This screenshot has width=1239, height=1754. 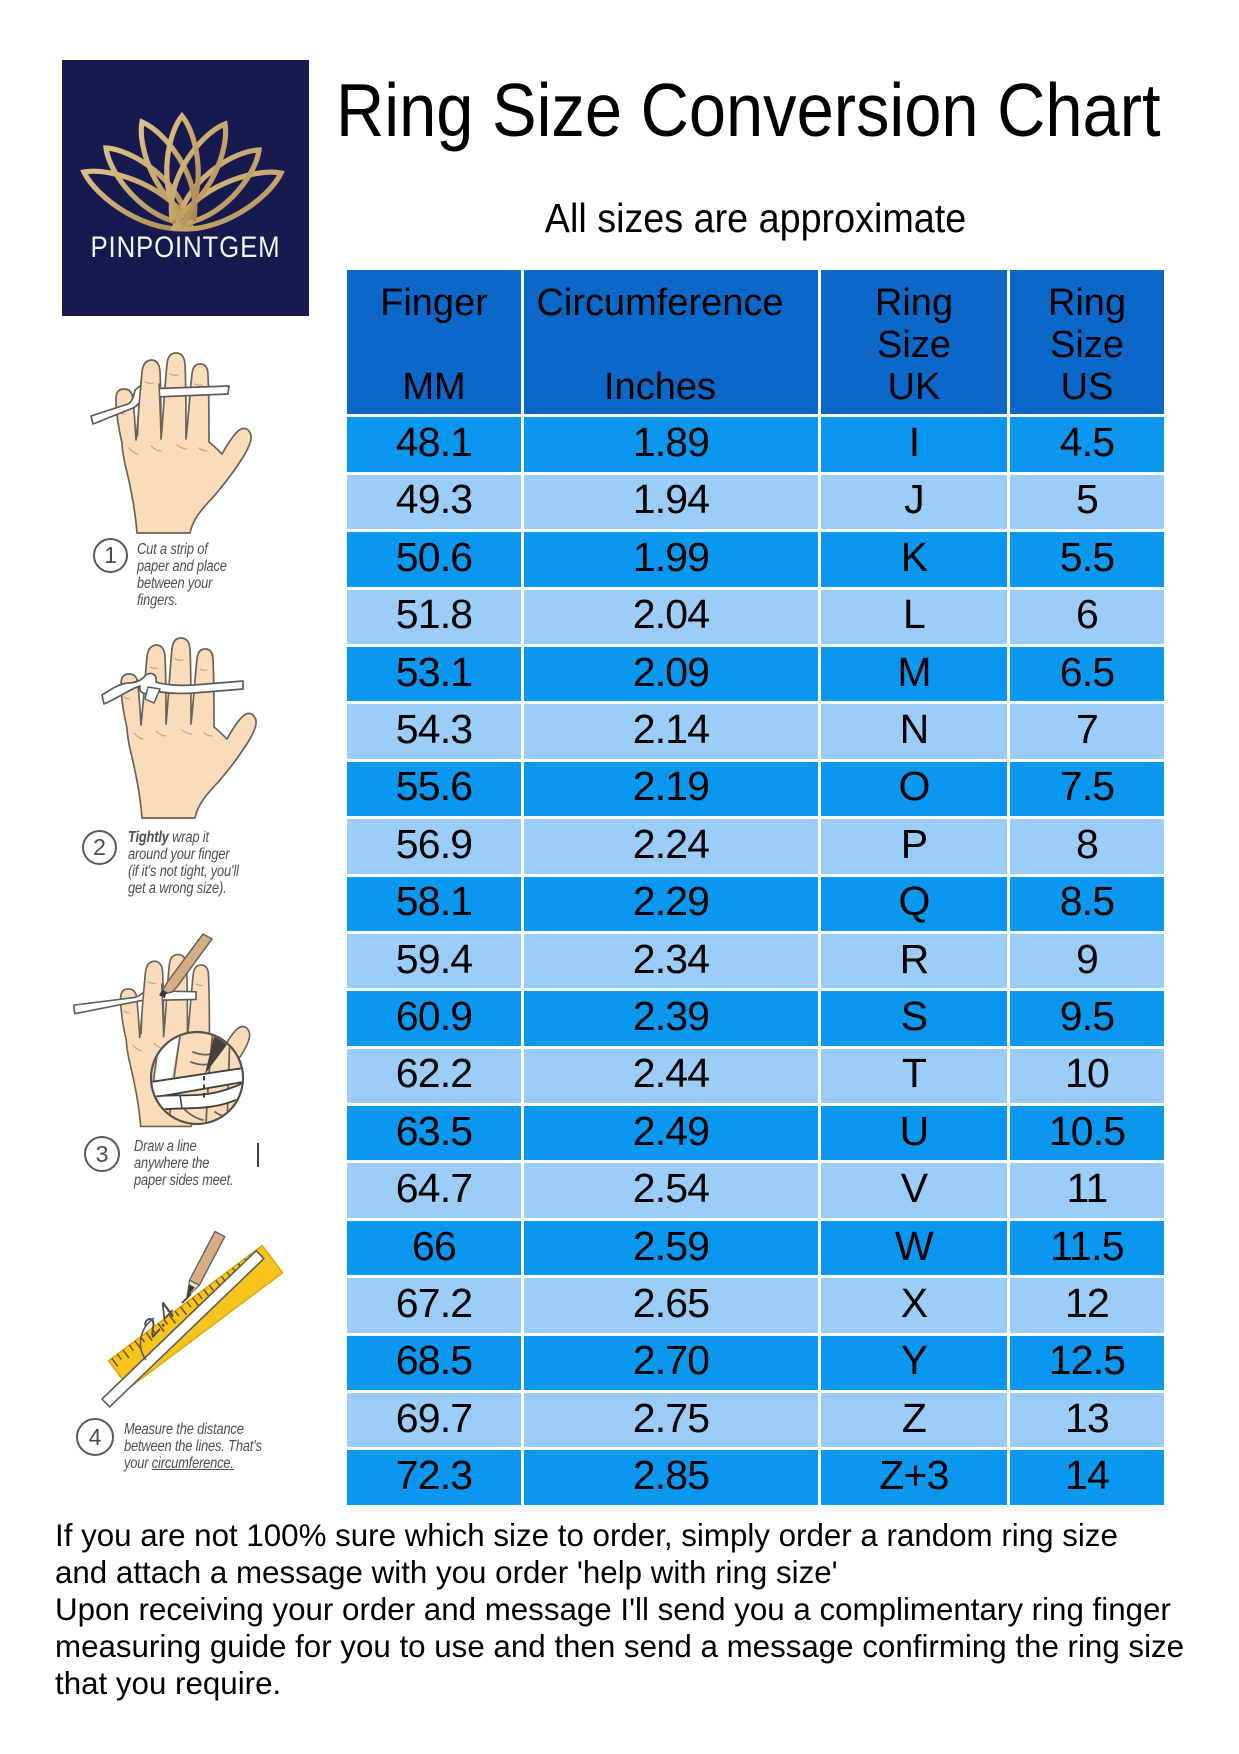 What do you see at coordinates (185, 246) in the screenshot?
I see `svg-text: PINPOINTGEM` at bounding box center [185, 246].